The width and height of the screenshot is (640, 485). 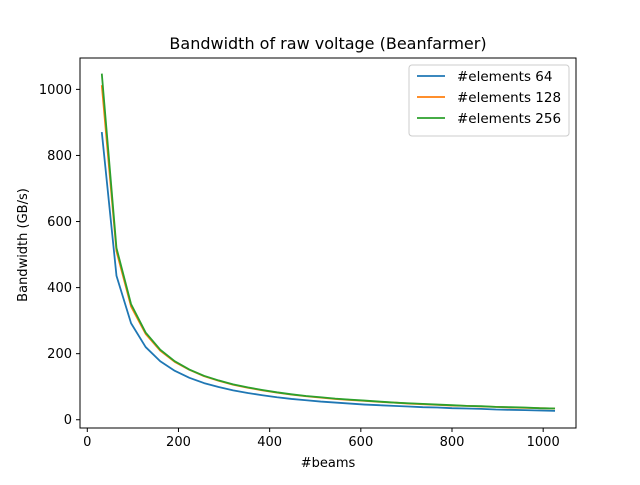 What do you see at coordinates (504, 77) in the screenshot?
I see `legend-label-1: #elements 64` at bounding box center [504, 77].